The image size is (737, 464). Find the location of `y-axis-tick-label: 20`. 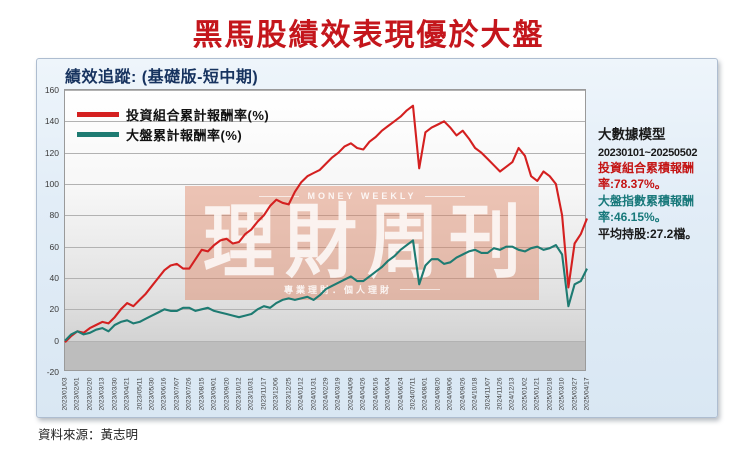

y-axis-tick-label: 20 is located at coordinates (54, 309).